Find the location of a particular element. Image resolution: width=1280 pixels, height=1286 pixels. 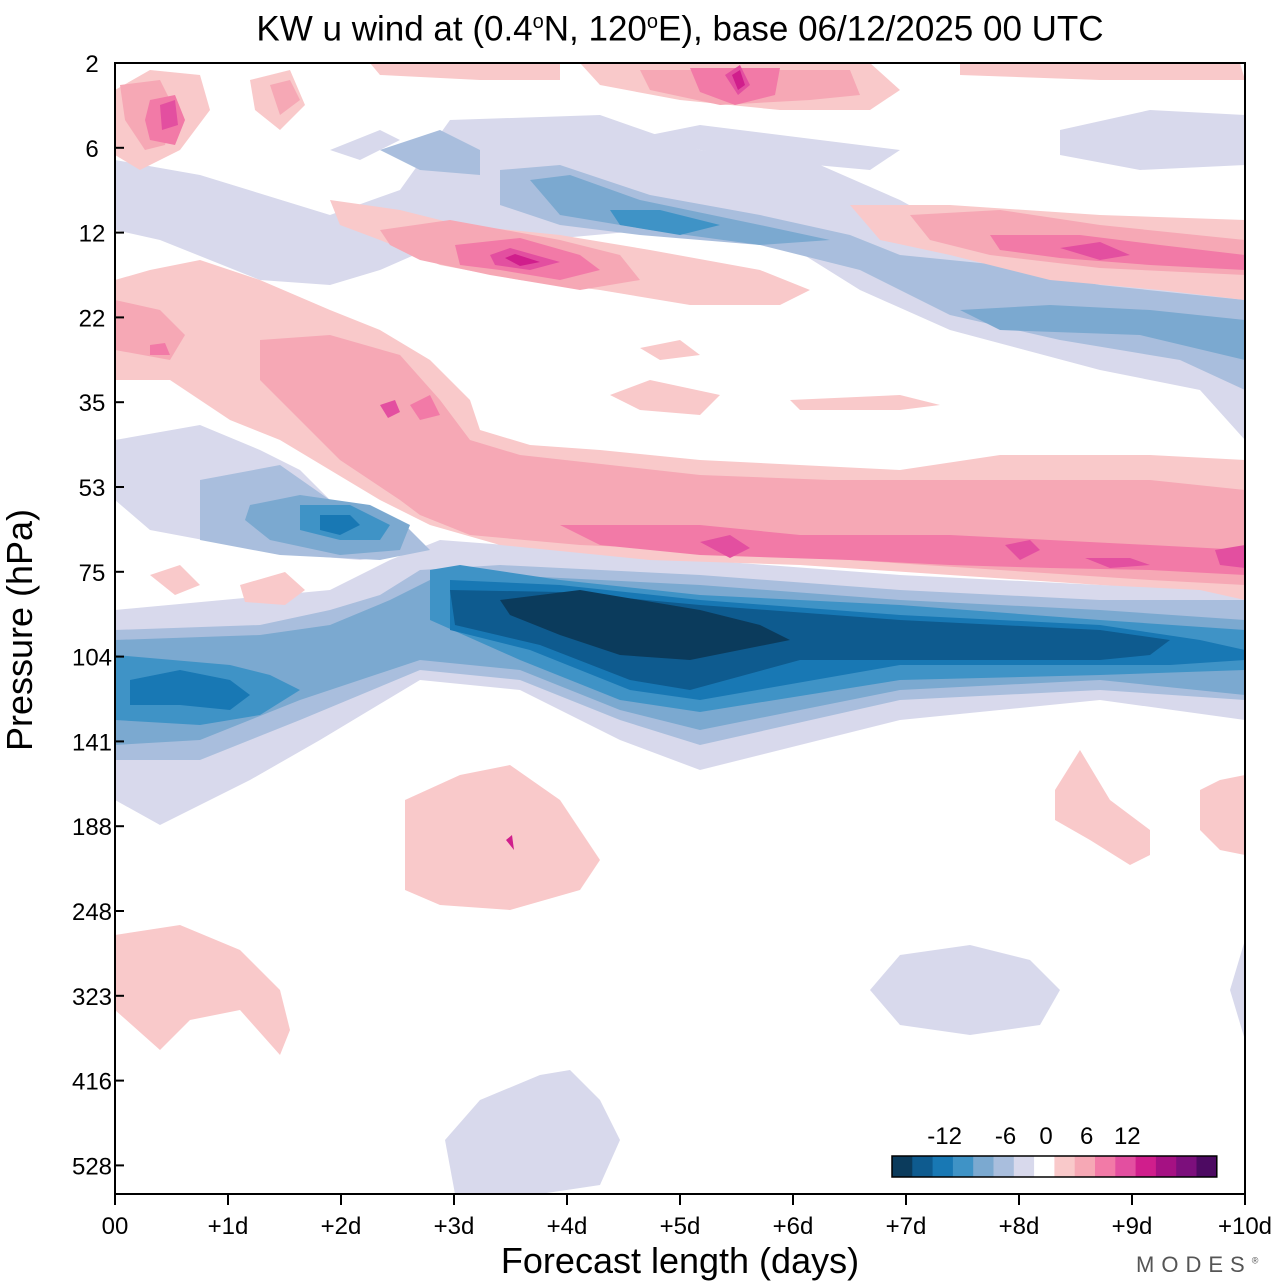

y-tick-label: 104 is located at coordinates (92, 658).